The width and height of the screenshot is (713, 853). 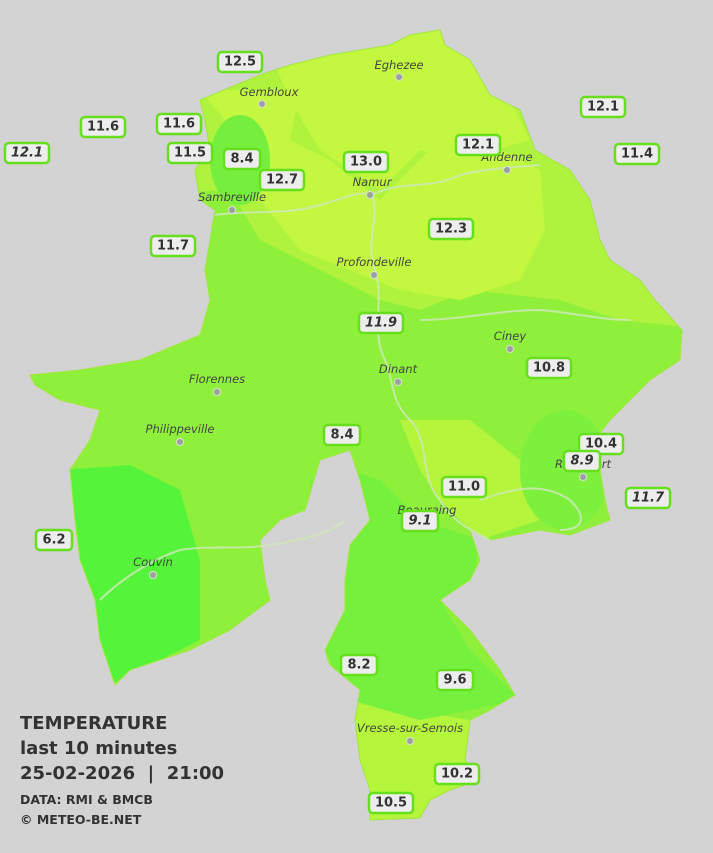 I want to click on station: 8.2, so click(x=359, y=665).